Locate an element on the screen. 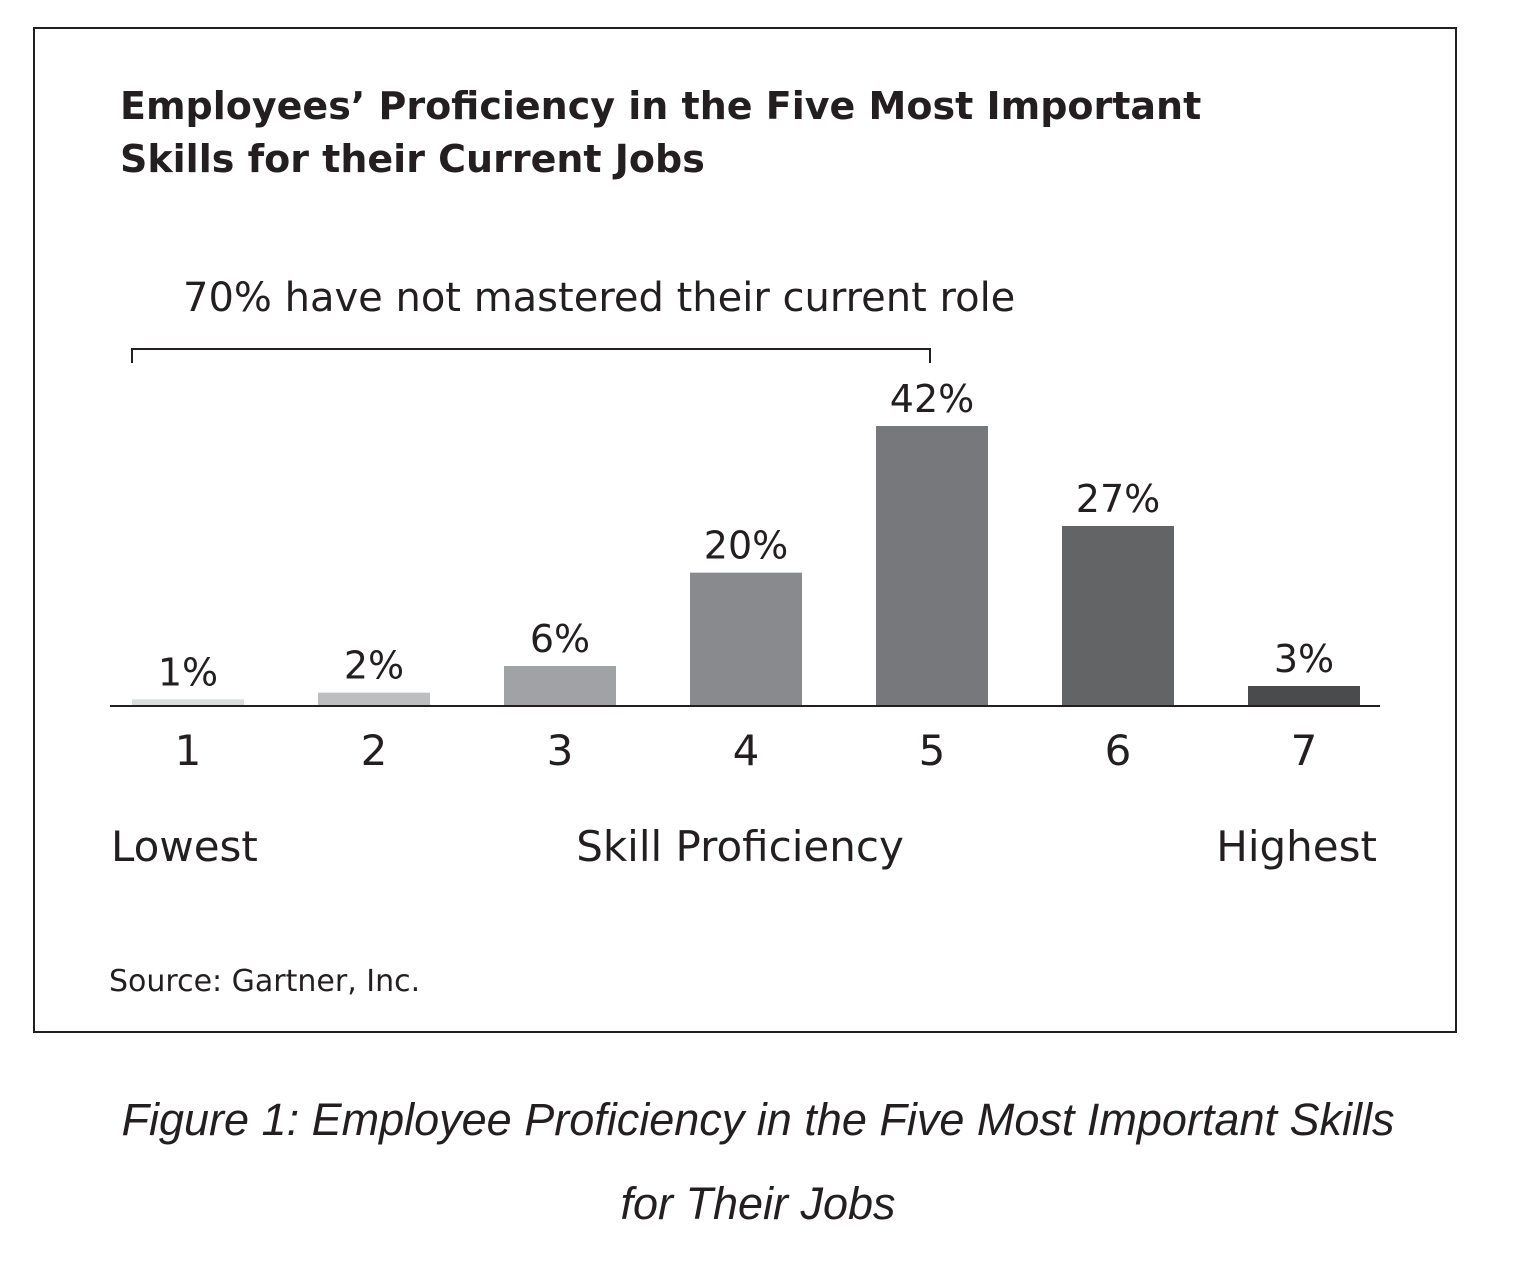  x-low-label: Lowest is located at coordinates (184, 846).